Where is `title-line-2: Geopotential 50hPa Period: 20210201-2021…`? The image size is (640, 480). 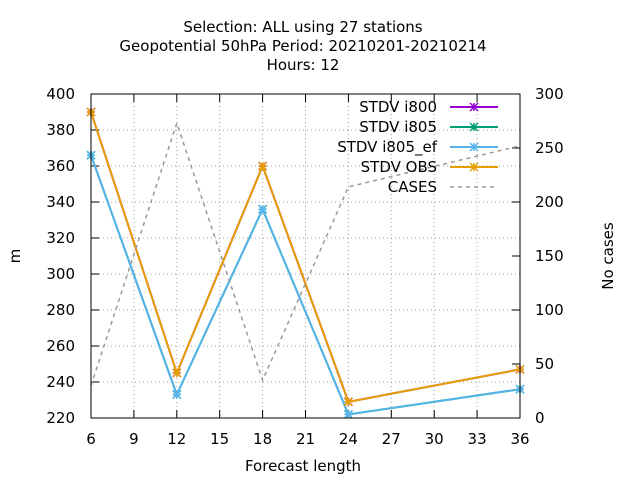
title-line-2: Geopotential 50hPa Period: 20210201-2021… is located at coordinates (302, 46).